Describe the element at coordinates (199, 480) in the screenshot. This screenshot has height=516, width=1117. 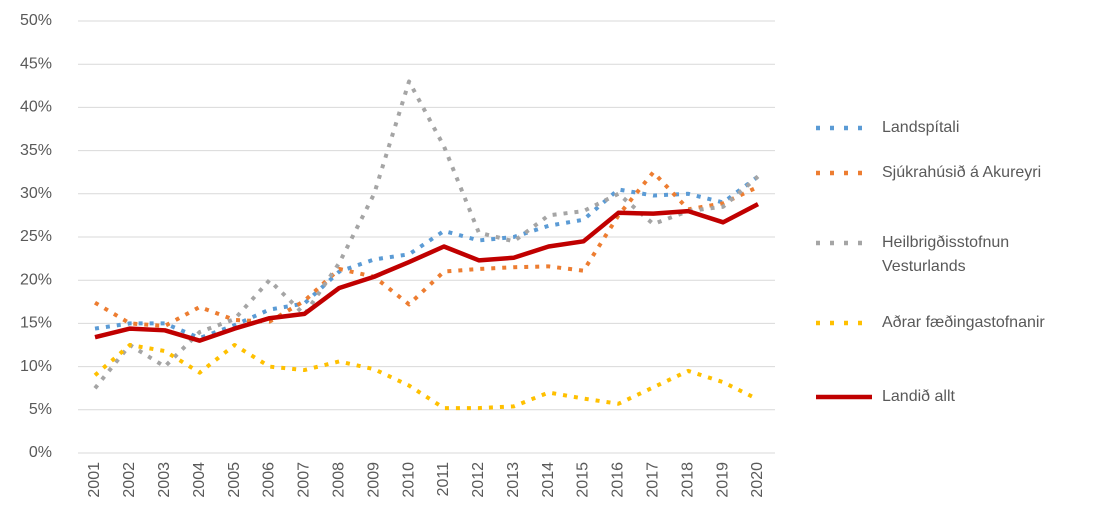
I see `x-tick-label: 2004` at that location.